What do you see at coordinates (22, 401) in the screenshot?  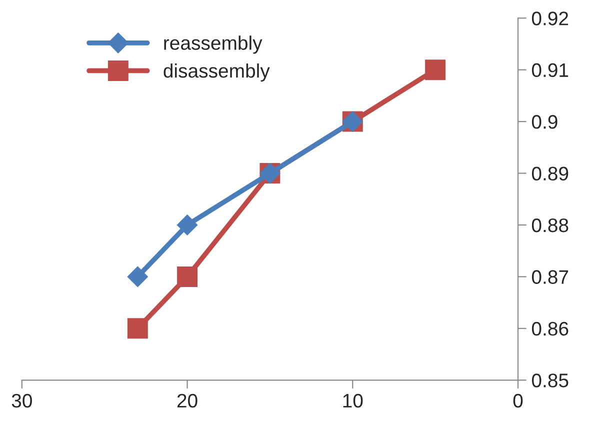 I see `x-tick-label: 30` at bounding box center [22, 401].